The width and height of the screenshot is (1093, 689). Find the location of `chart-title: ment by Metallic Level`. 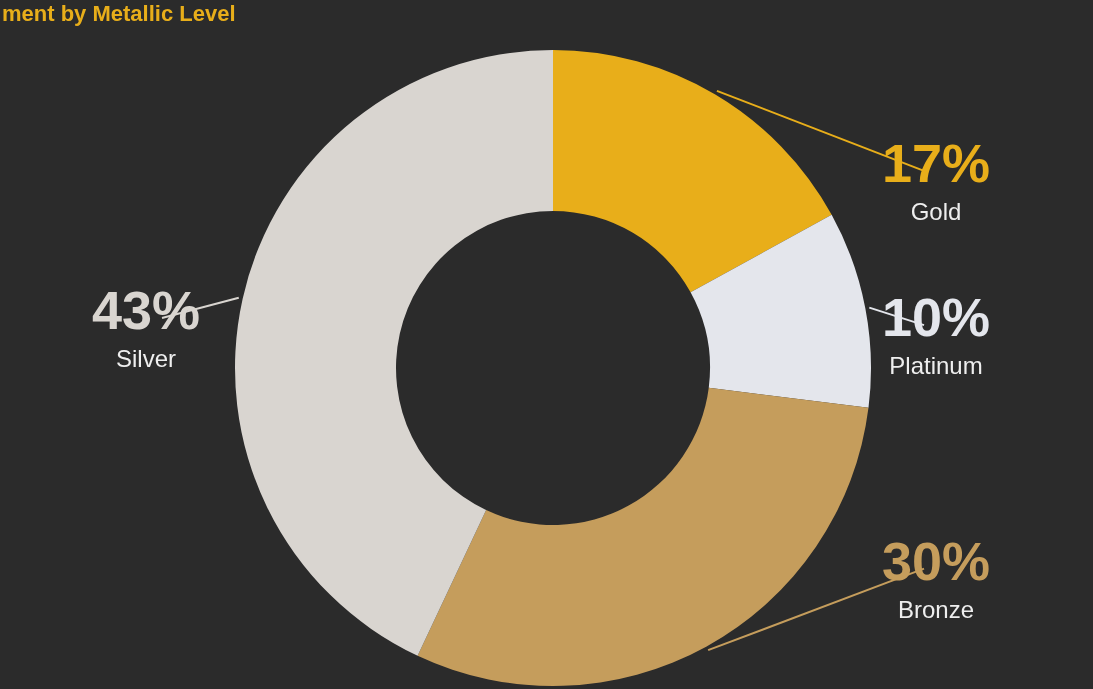

chart-title: ment by Metallic Level is located at coordinates (119, 13).